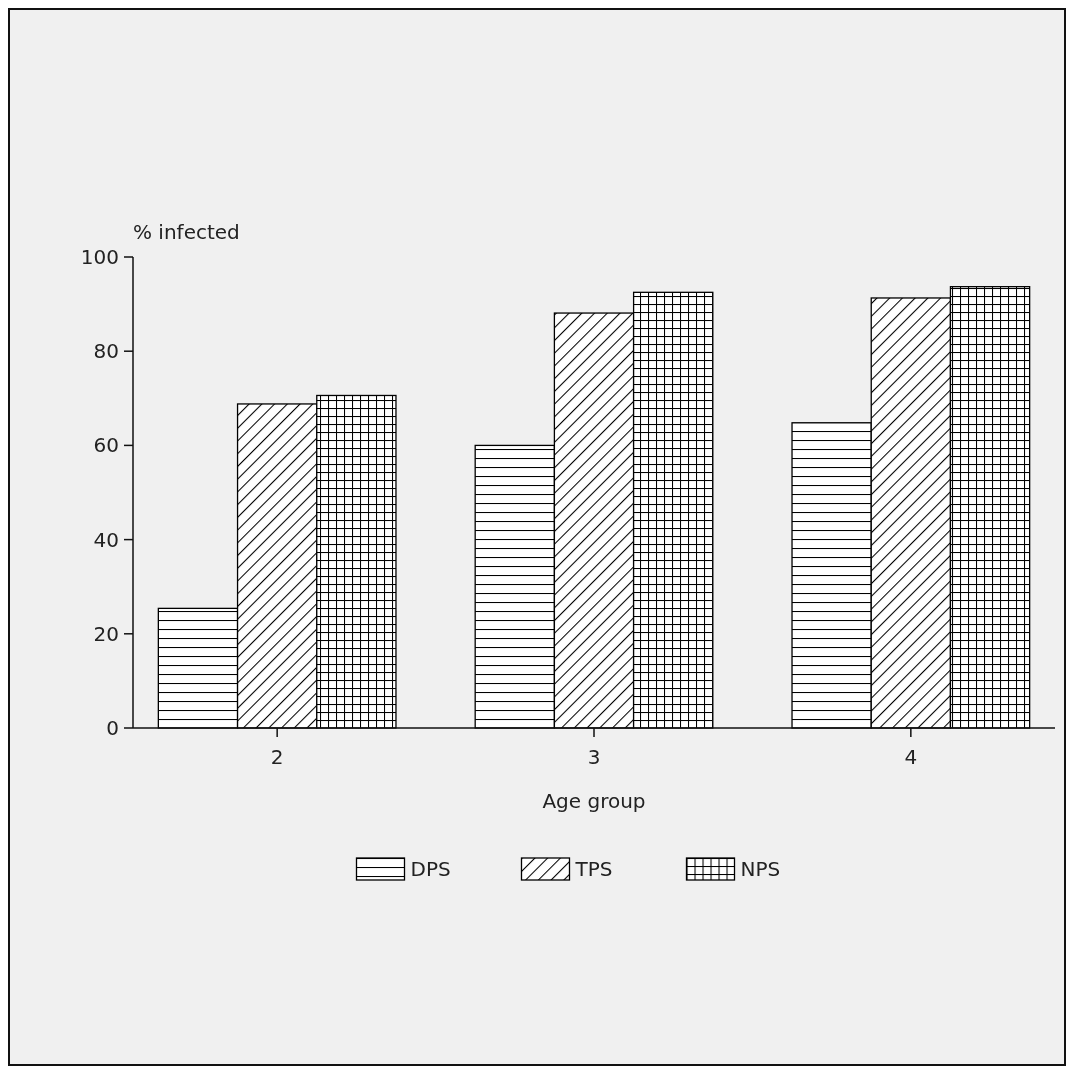 Image resolution: width=1074 pixels, height=1076 pixels. Describe the element at coordinates (911, 757) in the screenshot. I see `x-tick-label: 4` at that location.